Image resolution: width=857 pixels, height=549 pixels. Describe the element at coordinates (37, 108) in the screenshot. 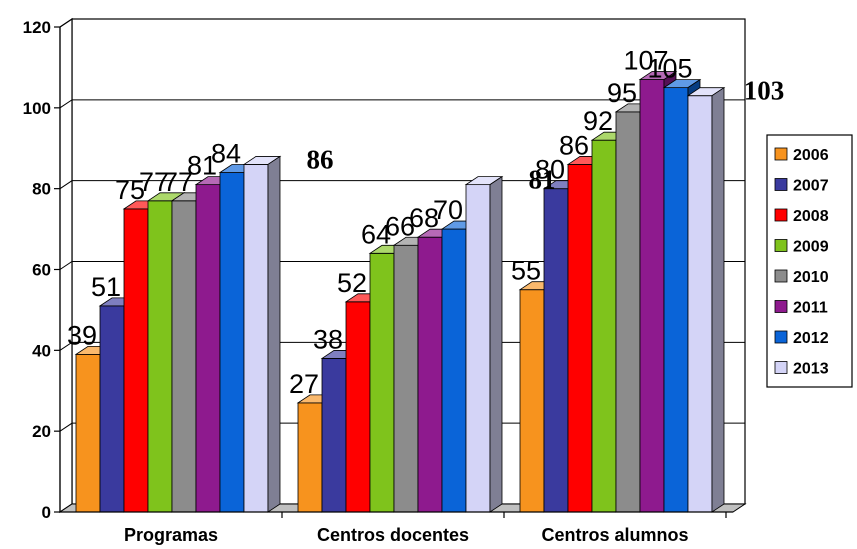

I see `y-tick-label: 100` at that location.